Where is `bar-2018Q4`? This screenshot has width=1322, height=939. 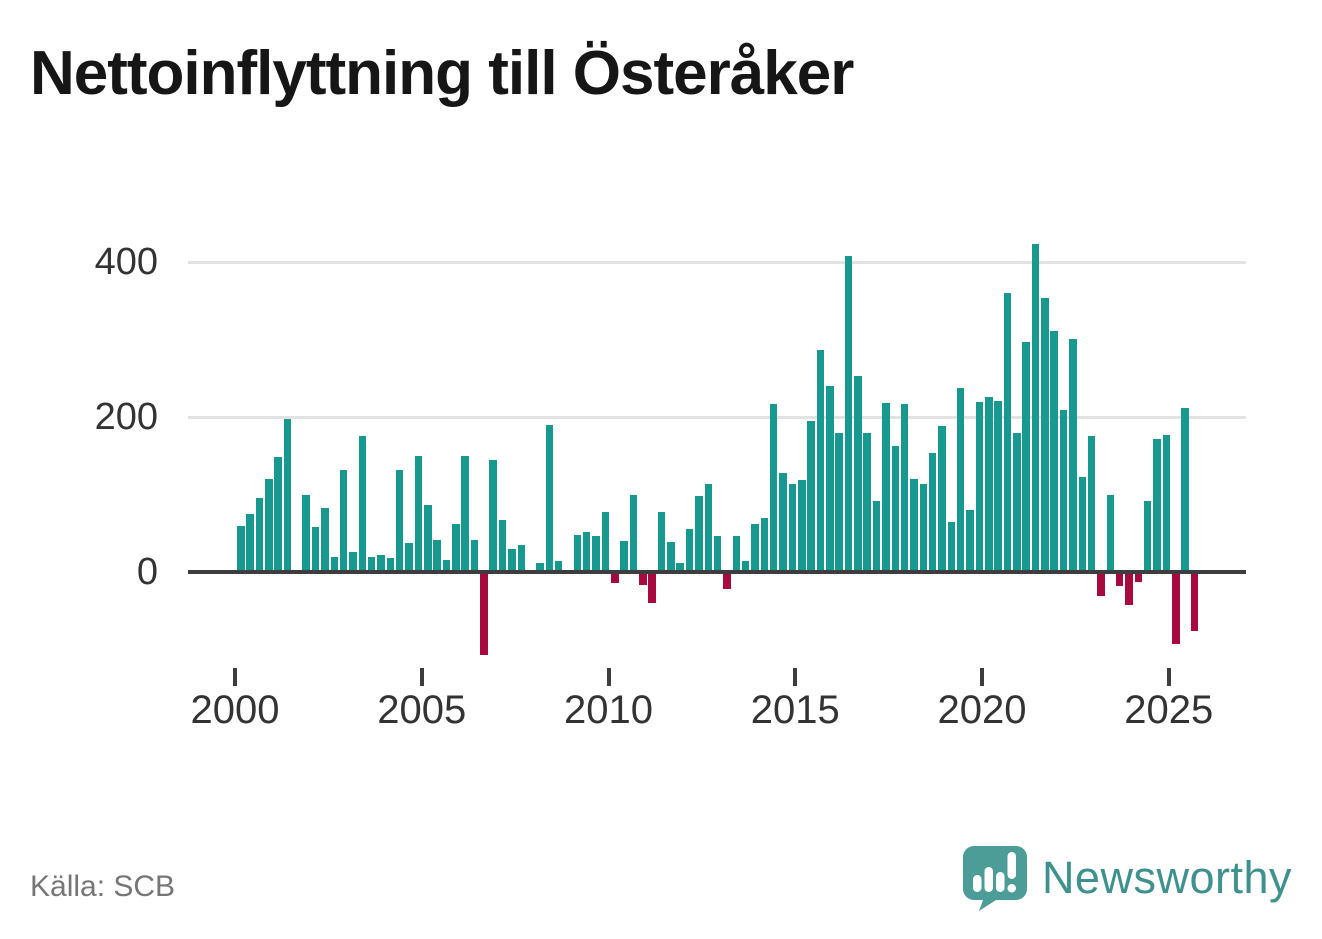
bar-2018Q4 is located at coordinates (942, 499).